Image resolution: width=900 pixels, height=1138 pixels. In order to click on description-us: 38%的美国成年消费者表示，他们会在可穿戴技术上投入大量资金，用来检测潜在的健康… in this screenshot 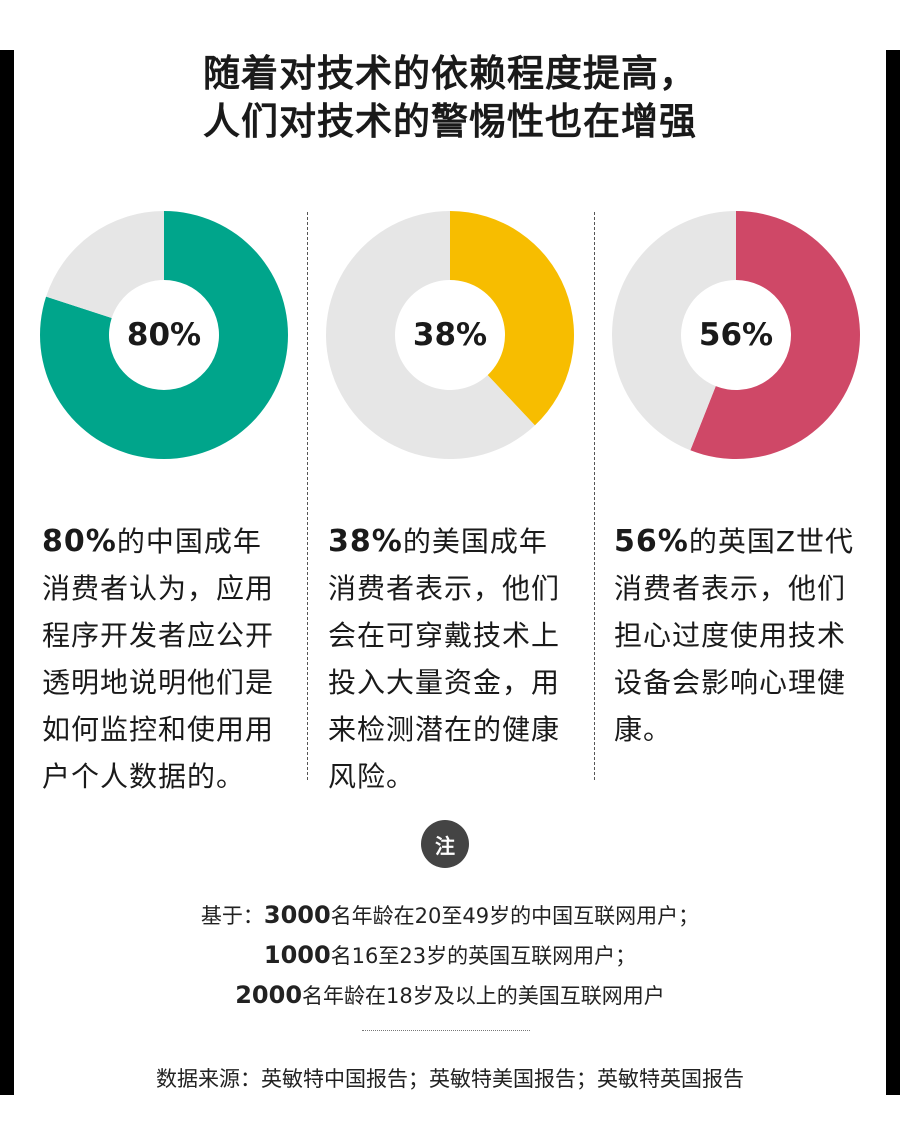, I will do `click(452, 659)`.